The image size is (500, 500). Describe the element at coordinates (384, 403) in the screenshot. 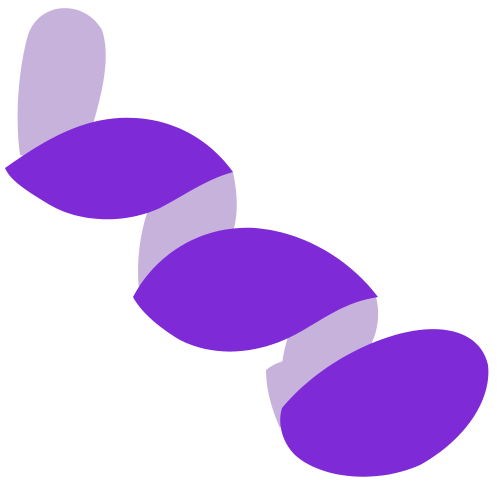

I see `ribbon-front-segment-tail` at that location.